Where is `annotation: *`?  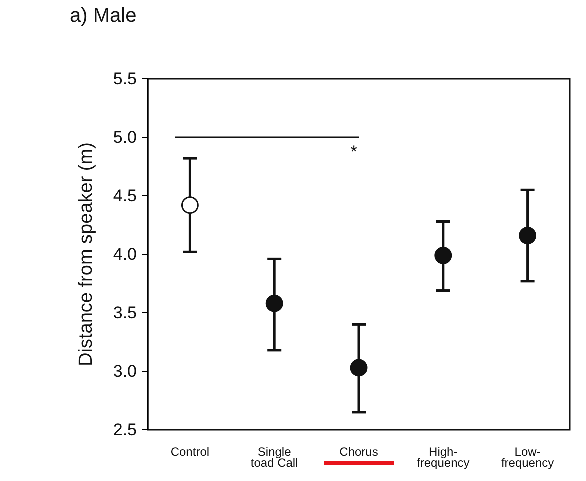
annotation: * is located at coordinates (354, 152).